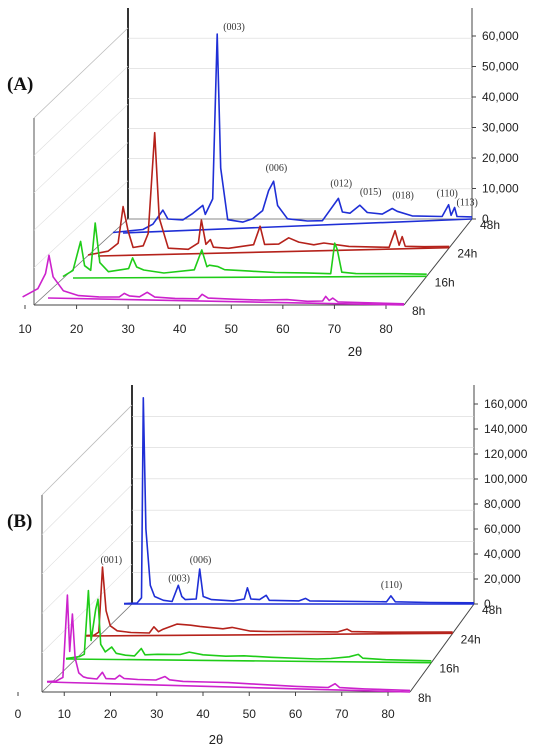 This screenshot has height=752, width=550. Describe the element at coordinates (341, 183) in the screenshot. I see `peak-label: (012)` at that location.